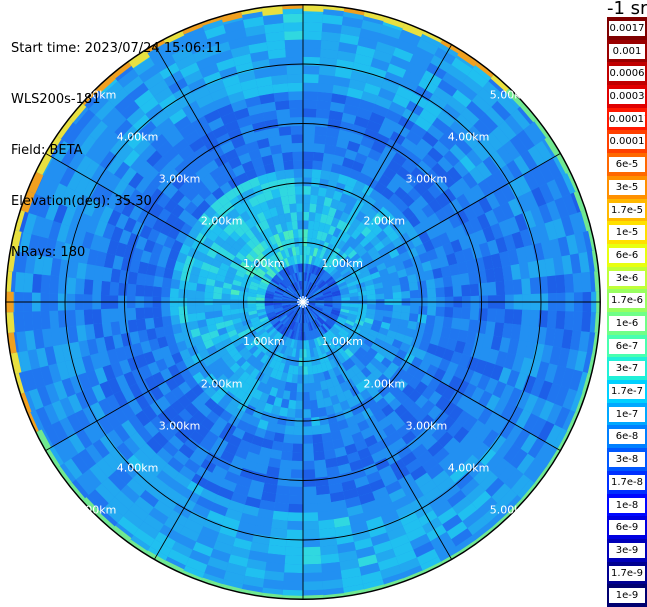 The height and width of the screenshot is (607, 647). I want to click on colorbar-swatch: 0.0017, so click(627, 28).